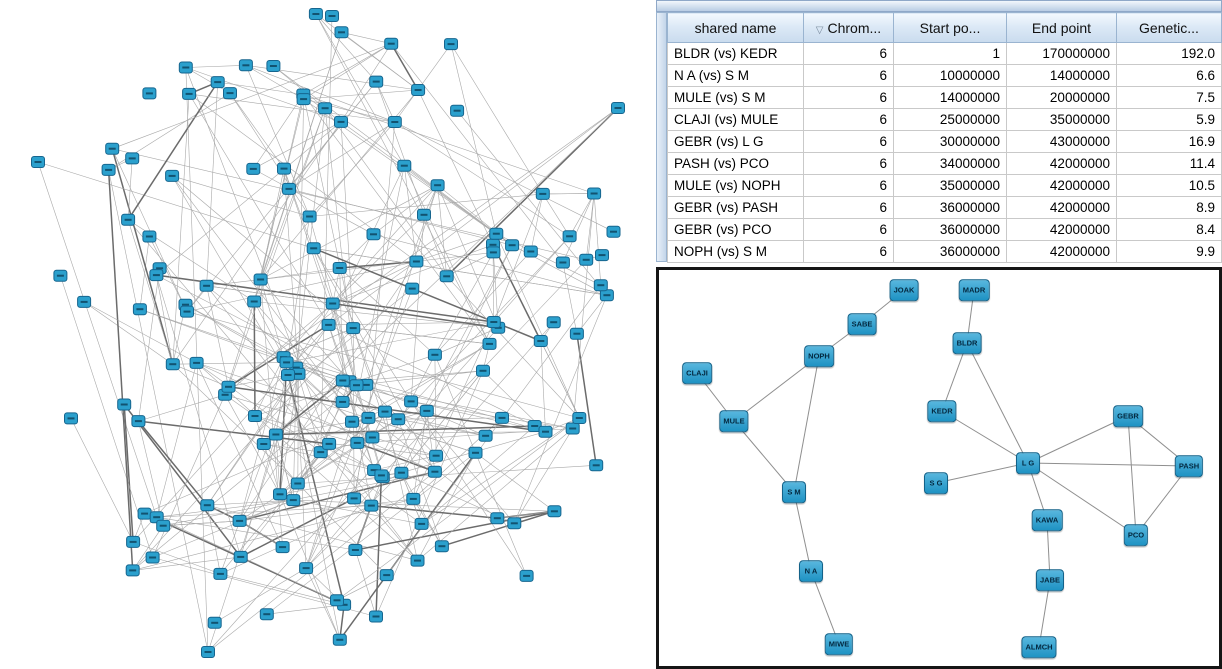 The image size is (1222, 669). I want to click on cell-value: 6, so click(848, 251).